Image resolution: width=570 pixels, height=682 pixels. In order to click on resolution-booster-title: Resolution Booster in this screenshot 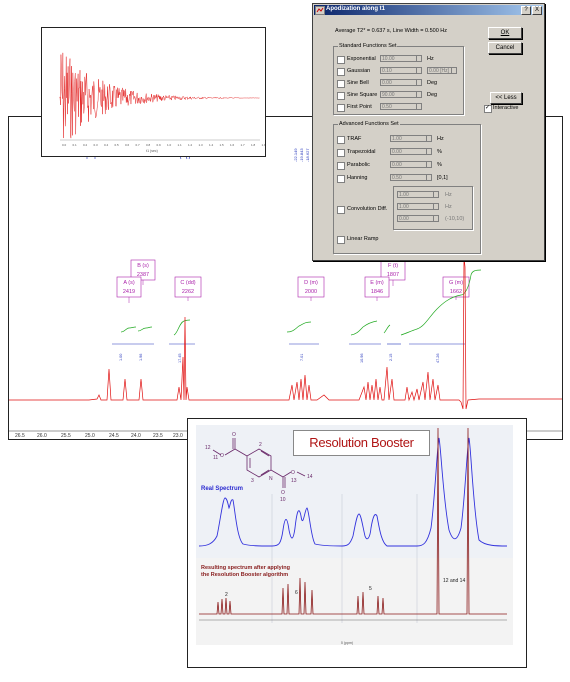, I will do `click(361, 443)`.